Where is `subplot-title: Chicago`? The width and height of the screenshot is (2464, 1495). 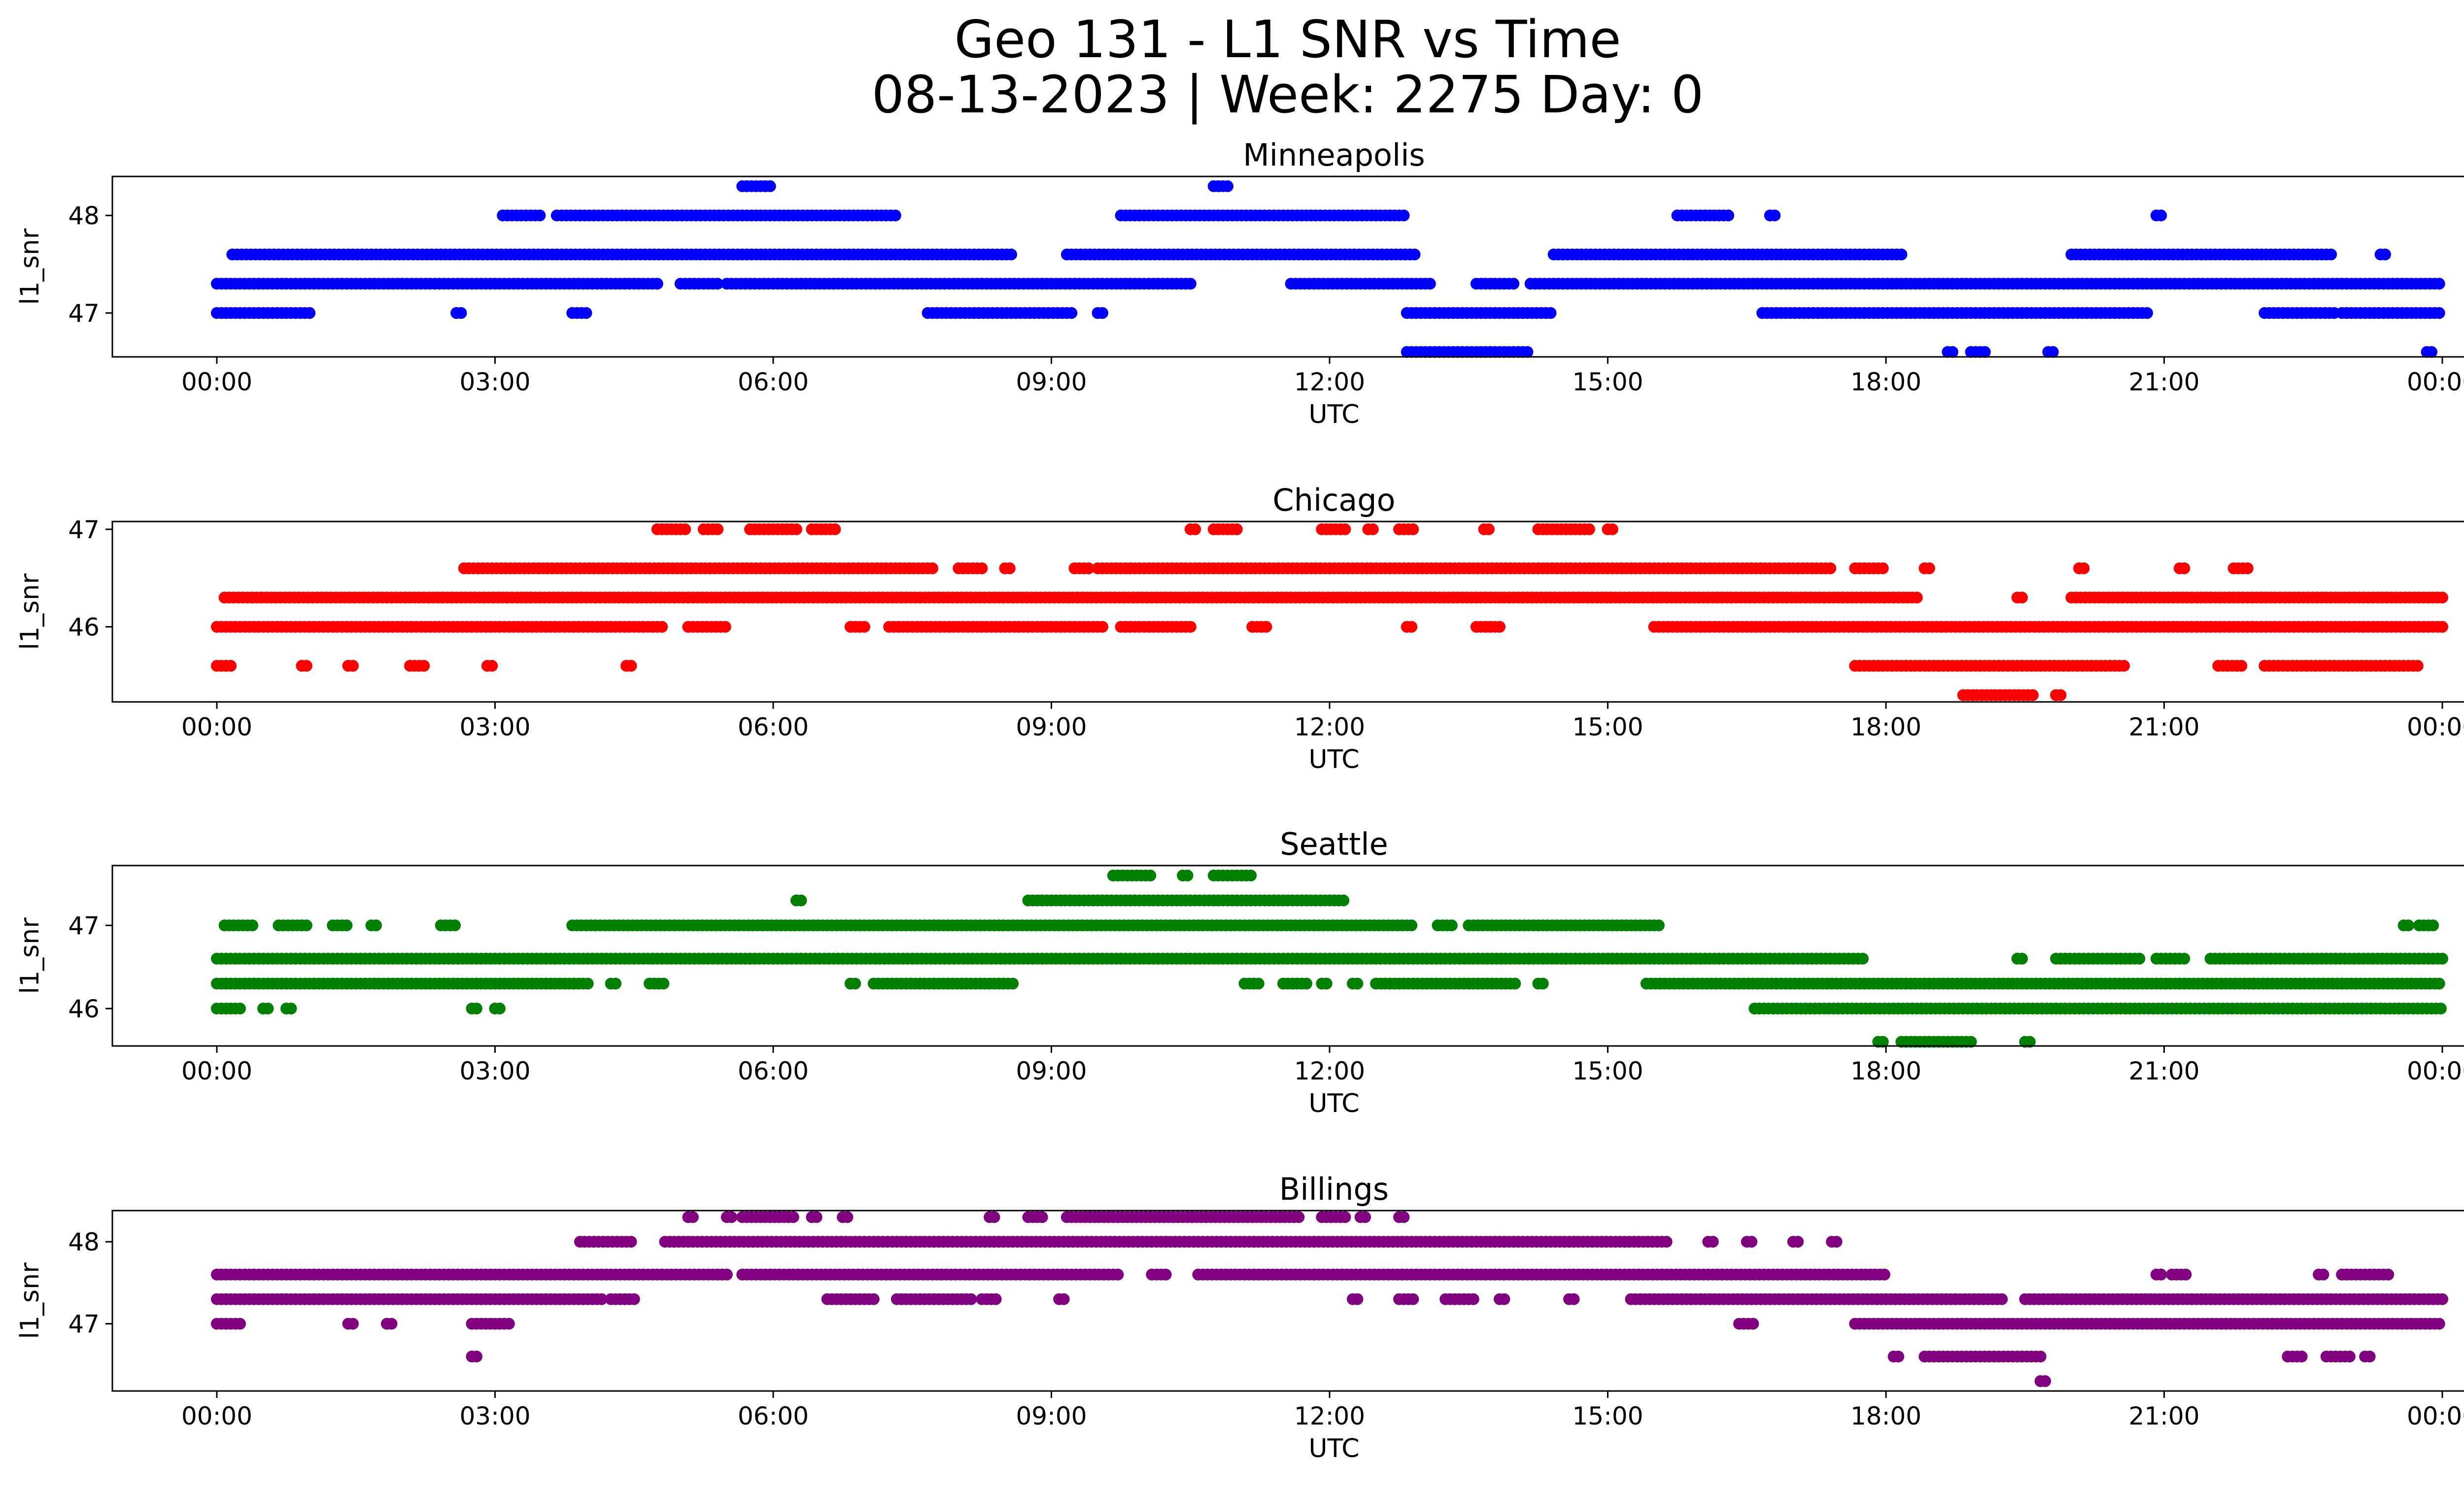
subplot-title: Chicago is located at coordinates (1333, 500).